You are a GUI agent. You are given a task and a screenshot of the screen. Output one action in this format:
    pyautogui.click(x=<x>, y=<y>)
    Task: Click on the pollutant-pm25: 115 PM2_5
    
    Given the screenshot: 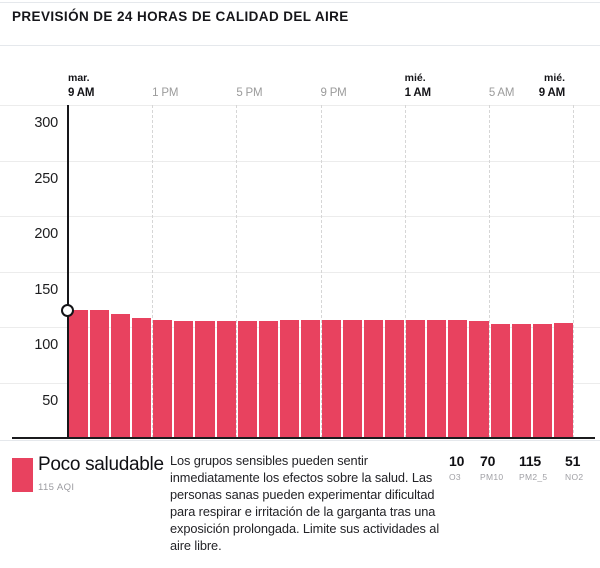 What is the action you would take?
    pyautogui.click(x=533, y=467)
    